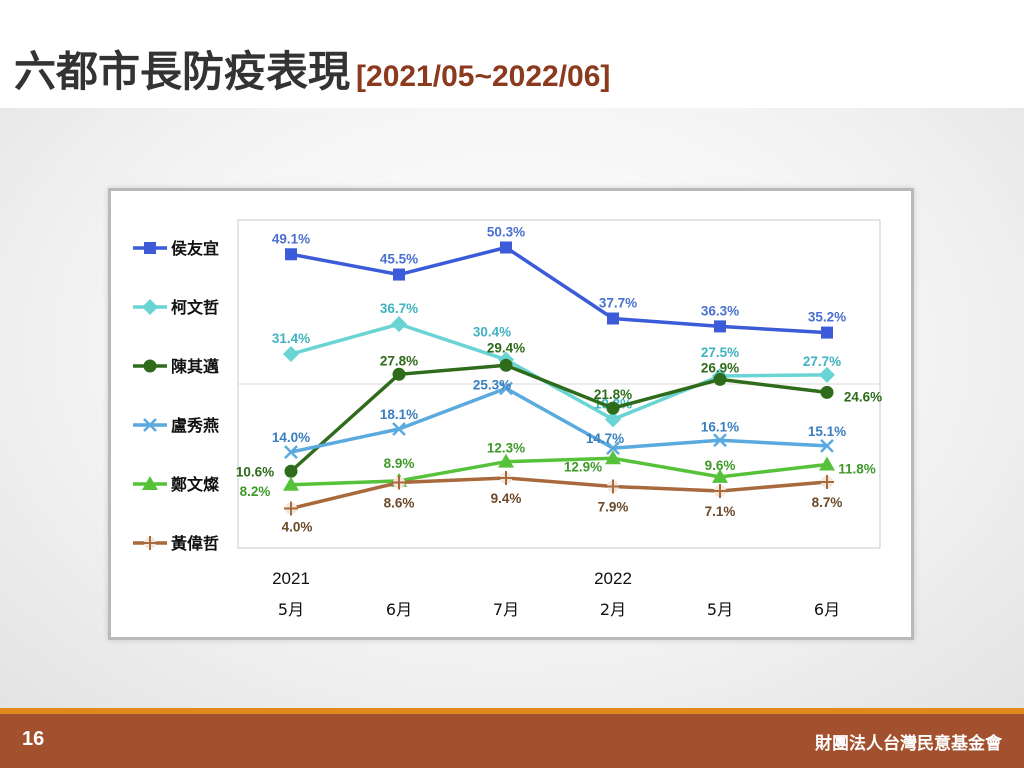  What do you see at coordinates (399, 414) in the screenshot?
I see `data-label-3-1: 18.1%` at bounding box center [399, 414].